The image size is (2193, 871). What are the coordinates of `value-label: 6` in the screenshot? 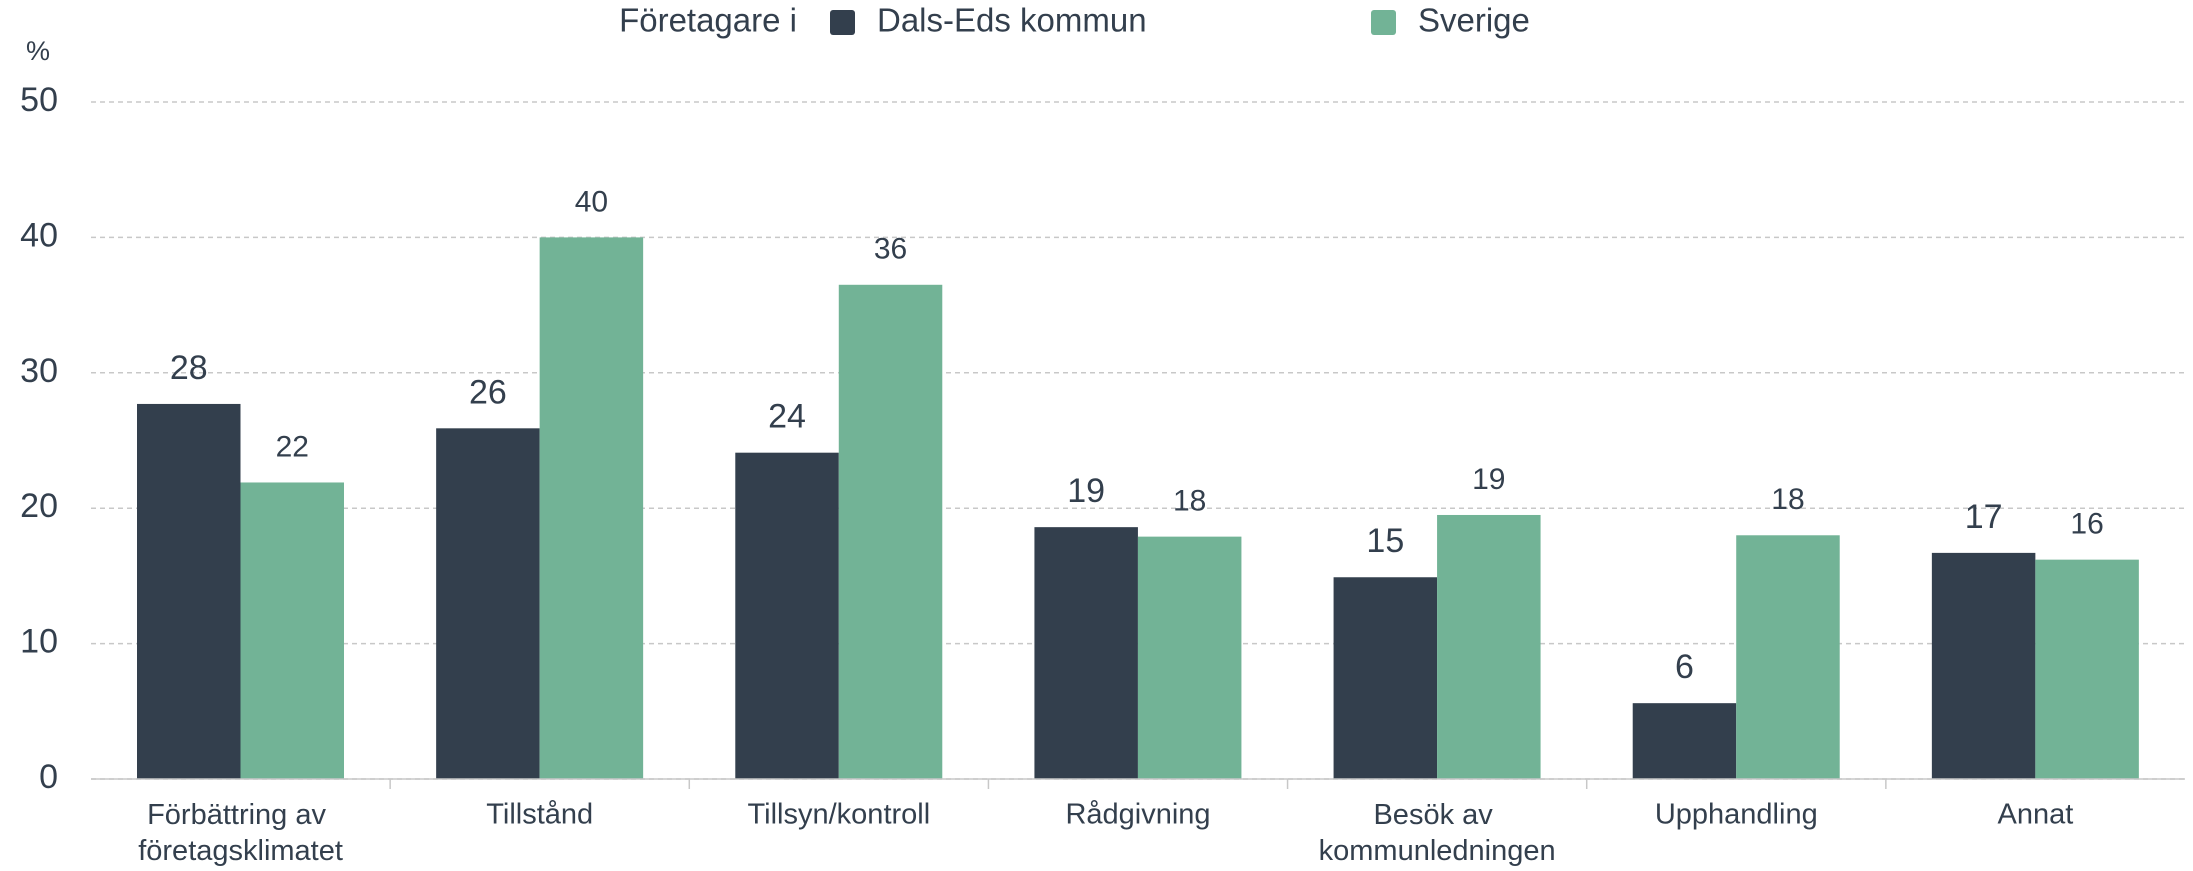 It's located at (1684, 667).